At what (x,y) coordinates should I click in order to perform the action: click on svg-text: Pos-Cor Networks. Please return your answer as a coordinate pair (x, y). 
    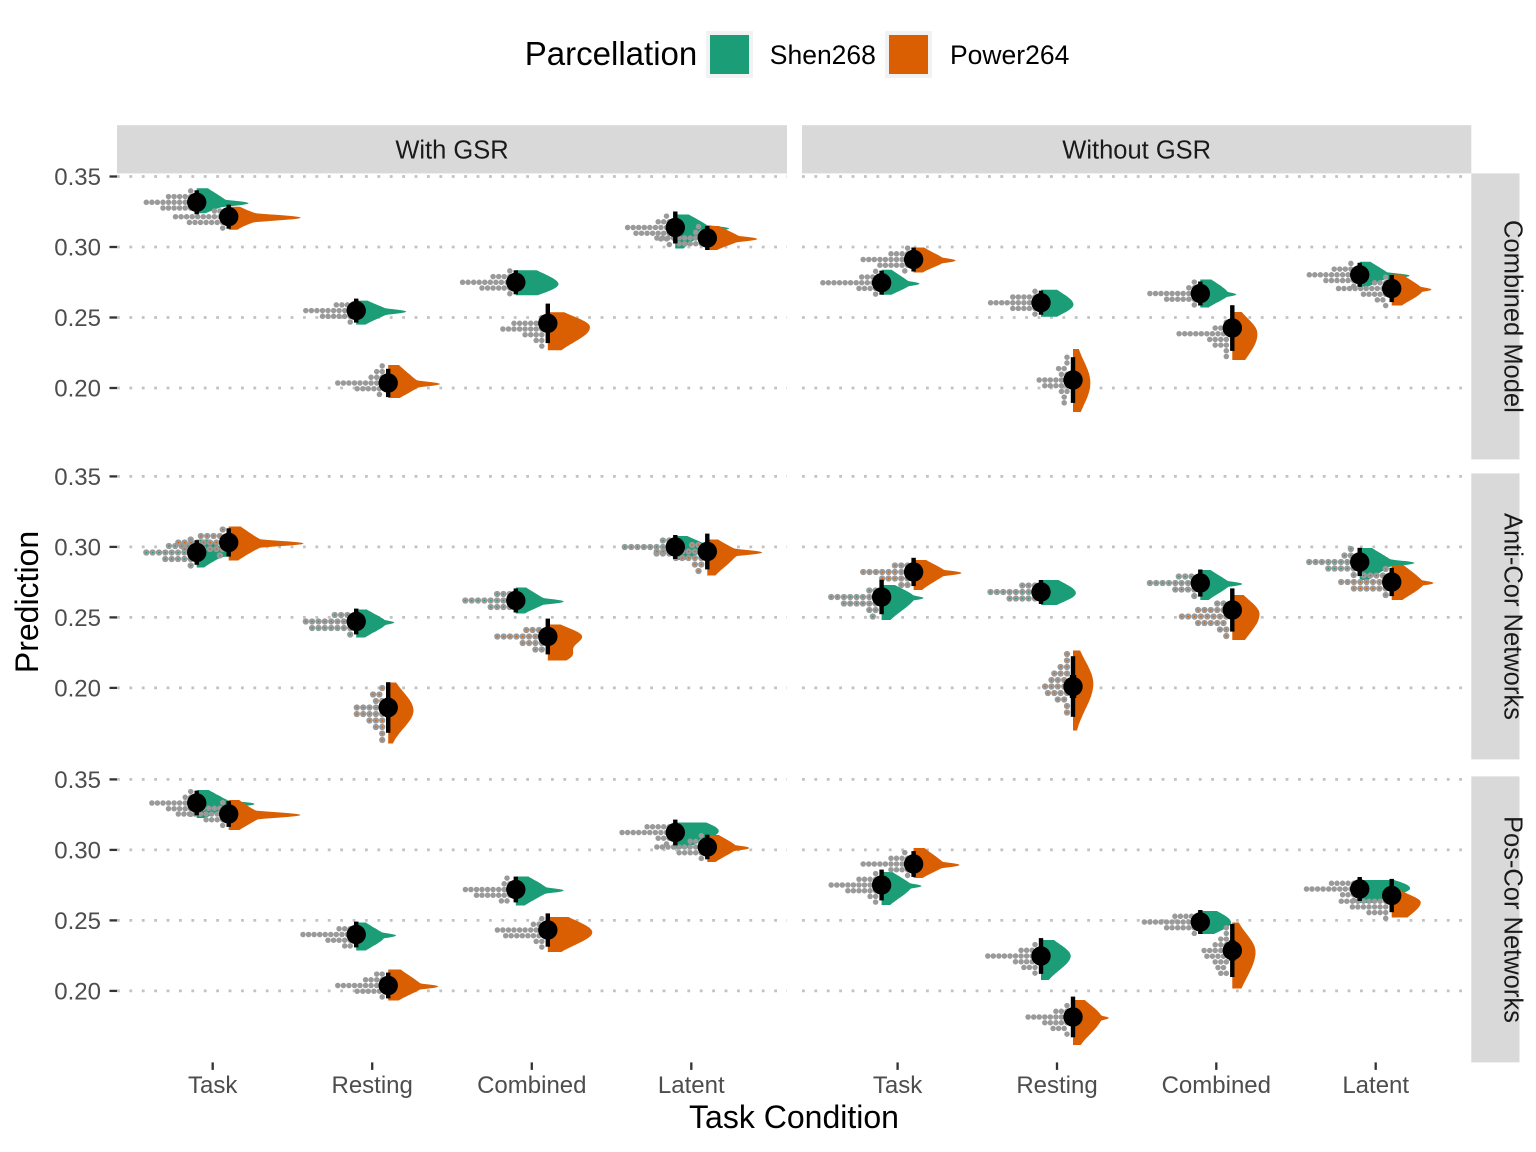
    Looking at the image, I should click on (1512, 919).